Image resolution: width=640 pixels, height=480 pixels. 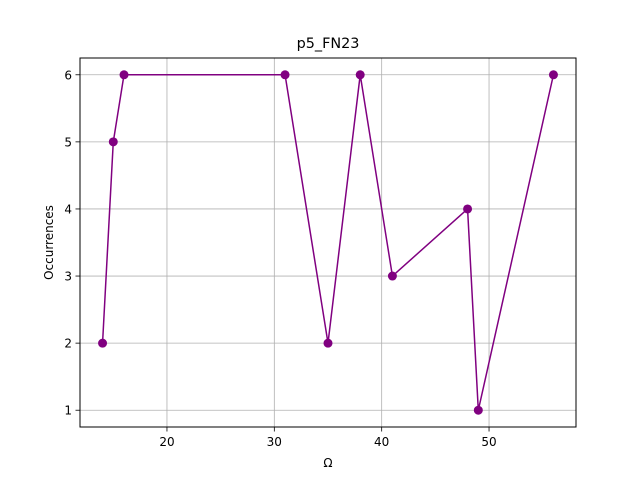 I want to click on y-axis-label: Occurrences, so click(x=49, y=242).